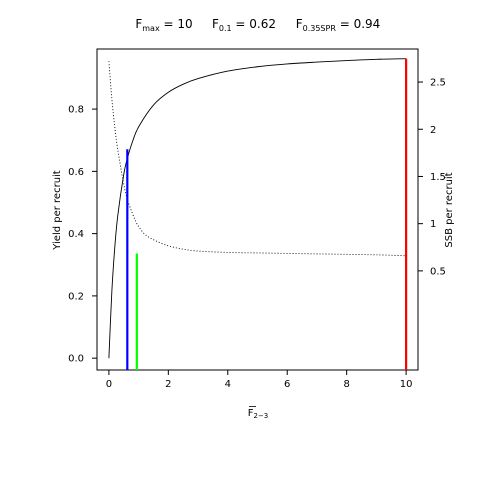 The image size is (480, 480). What do you see at coordinates (433, 130) in the screenshot?
I see `y2-tick-label: 2` at bounding box center [433, 130].